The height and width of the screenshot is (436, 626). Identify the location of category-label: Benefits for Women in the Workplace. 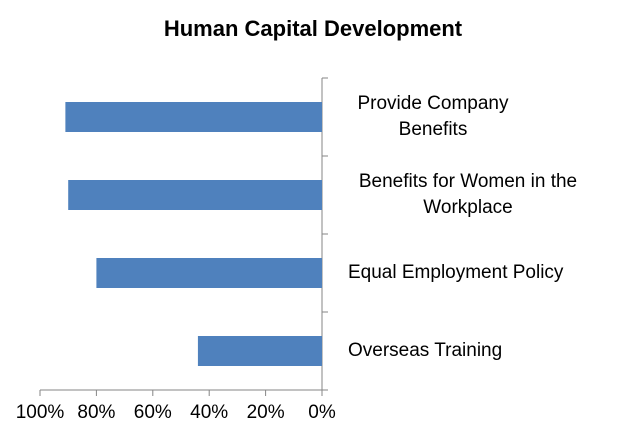
(468, 194).